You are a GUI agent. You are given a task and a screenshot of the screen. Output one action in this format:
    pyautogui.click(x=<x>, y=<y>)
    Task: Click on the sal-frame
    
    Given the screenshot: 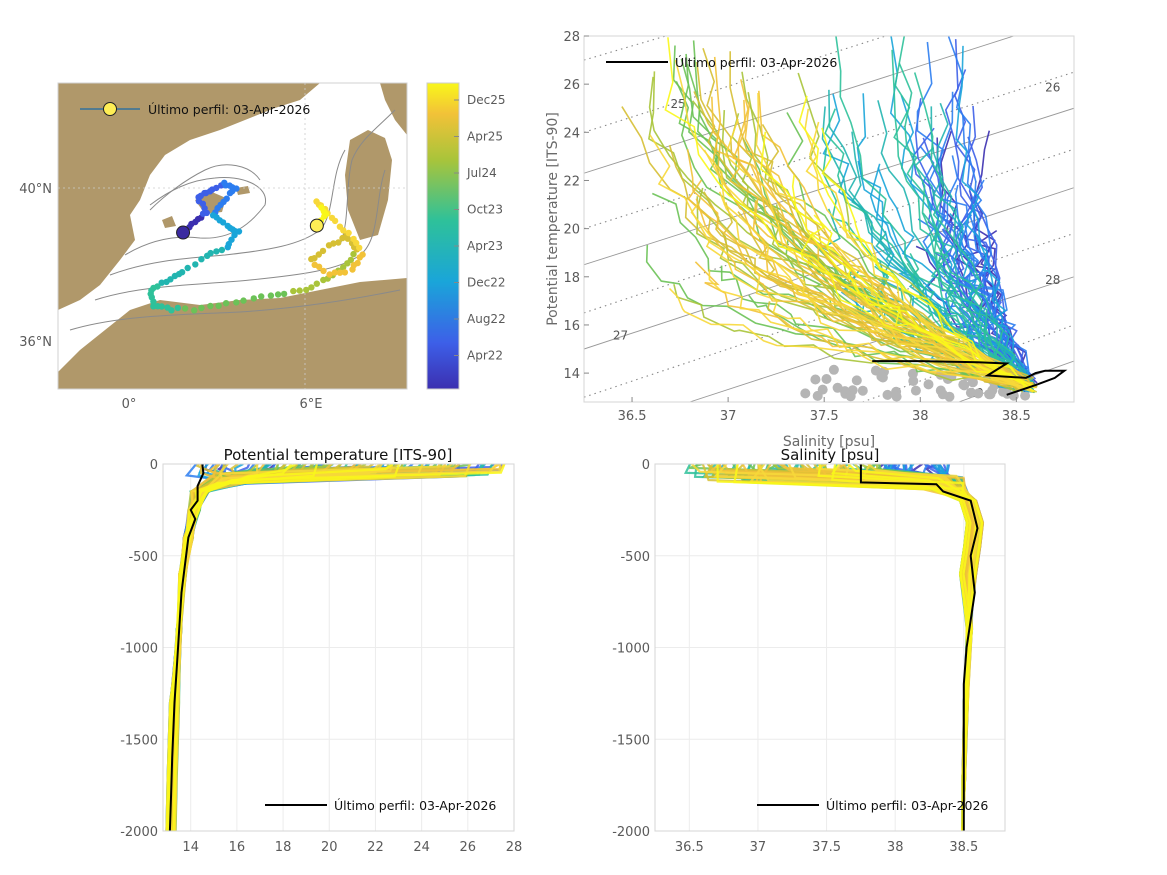 What is the action you would take?
    pyautogui.click(x=830, y=647)
    